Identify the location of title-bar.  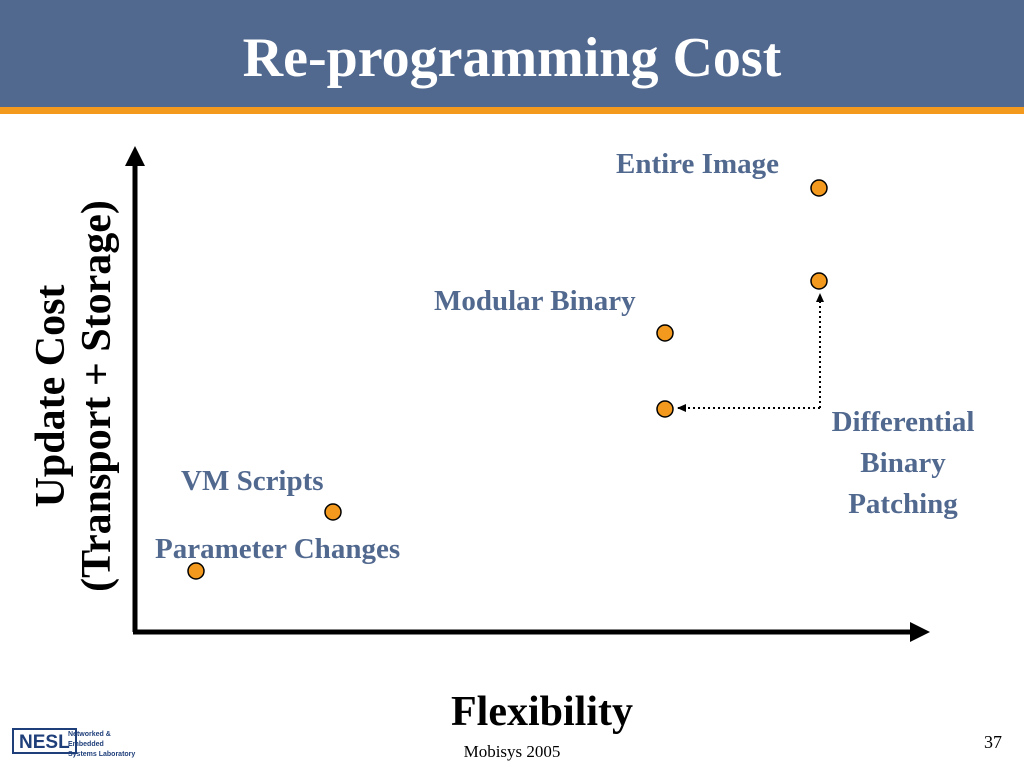
(512, 53).